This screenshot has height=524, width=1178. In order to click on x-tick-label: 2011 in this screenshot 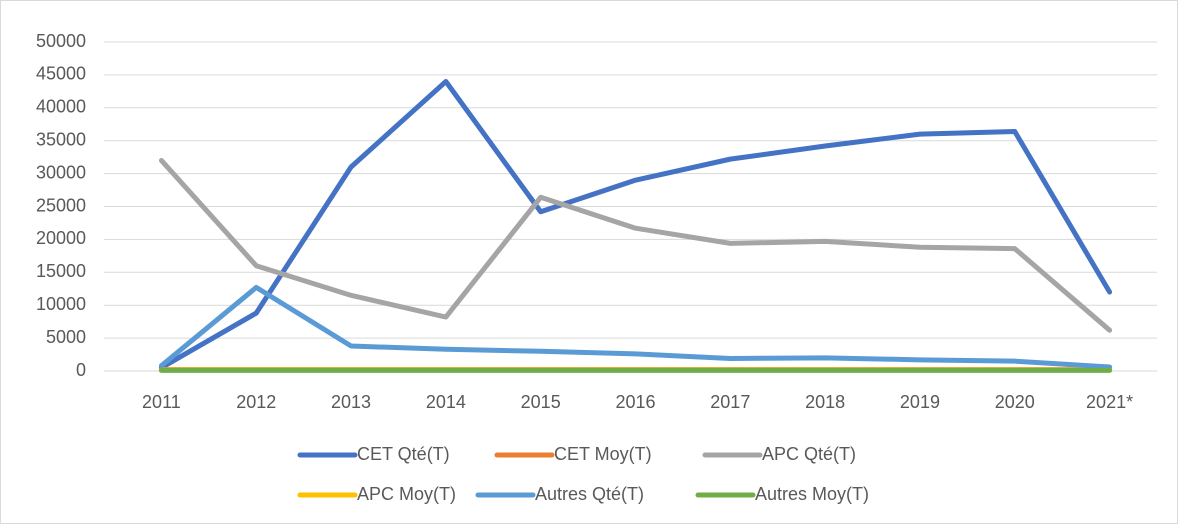, I will do `click(161, 402)`.